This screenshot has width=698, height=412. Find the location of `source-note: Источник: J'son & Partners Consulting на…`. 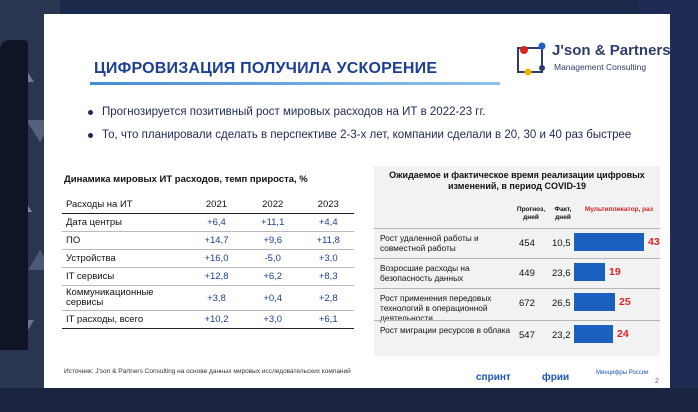

source-note: Источник: J'son & Partners Consulting на… is located at coordinates (207, 371).